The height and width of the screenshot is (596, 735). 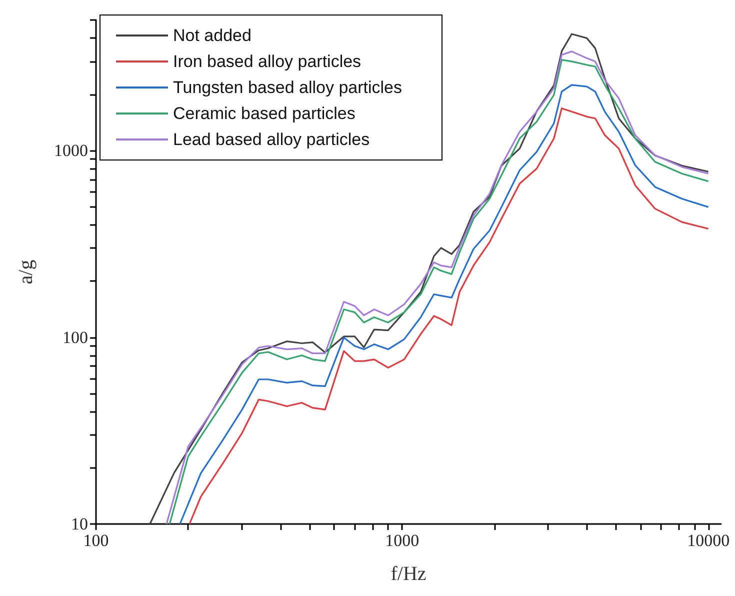 What do you see at coordinates (267, 61) in the screenshot?
I see `legend-label: Iron based alloy particles` at bounding box center [267, 61].